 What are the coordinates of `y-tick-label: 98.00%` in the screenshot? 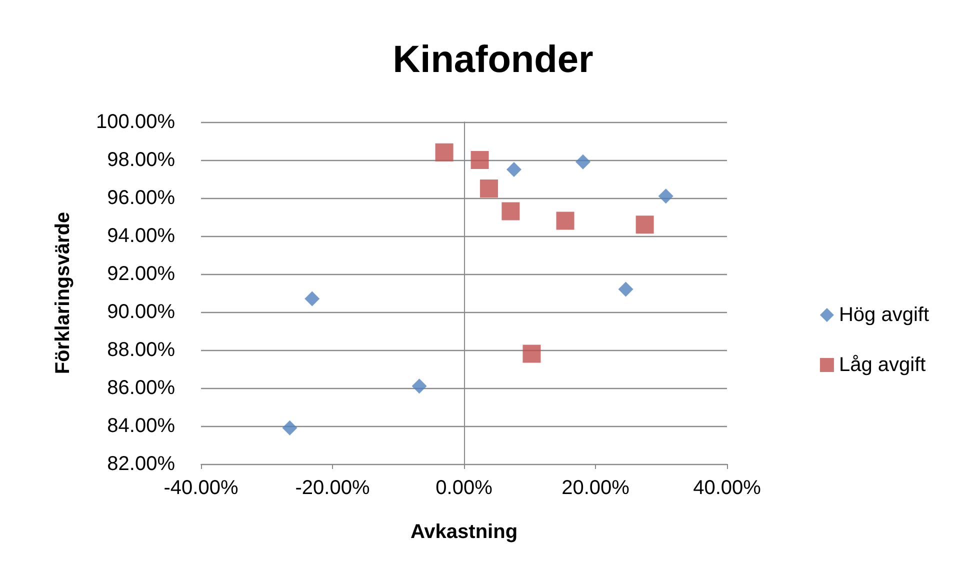 It's located at (141, 160).